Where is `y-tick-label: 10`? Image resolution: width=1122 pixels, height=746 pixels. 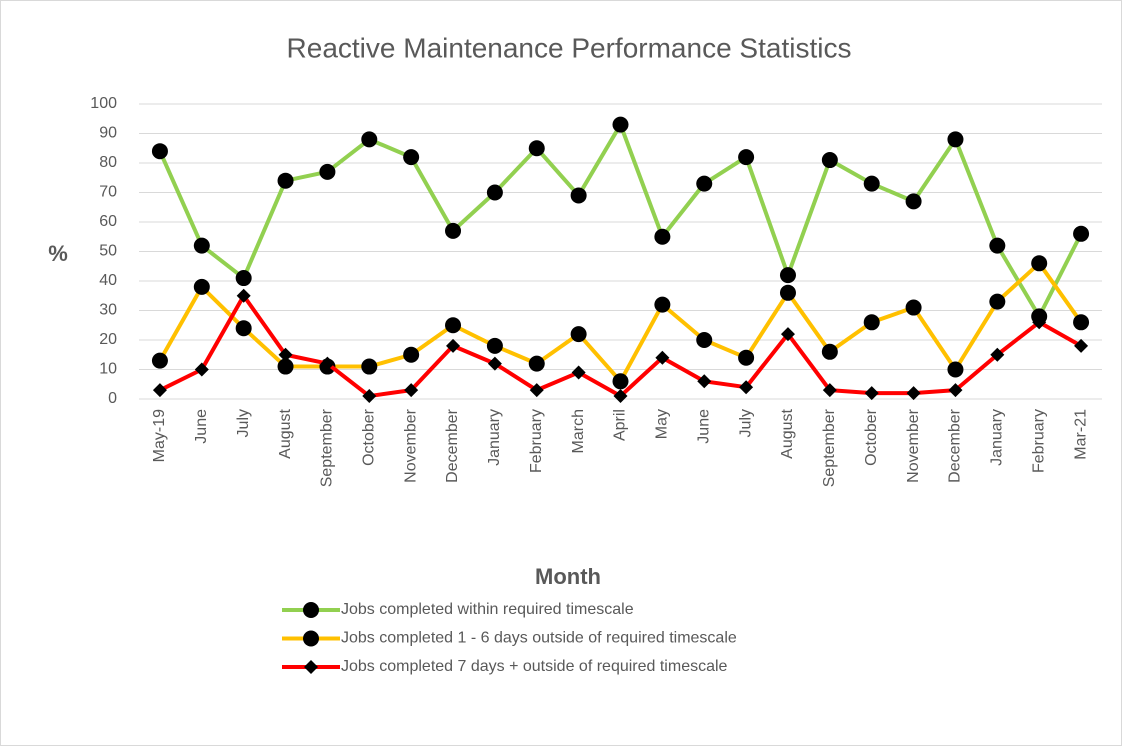 y-tick-label: 10 is located at coordinates (108, 369).